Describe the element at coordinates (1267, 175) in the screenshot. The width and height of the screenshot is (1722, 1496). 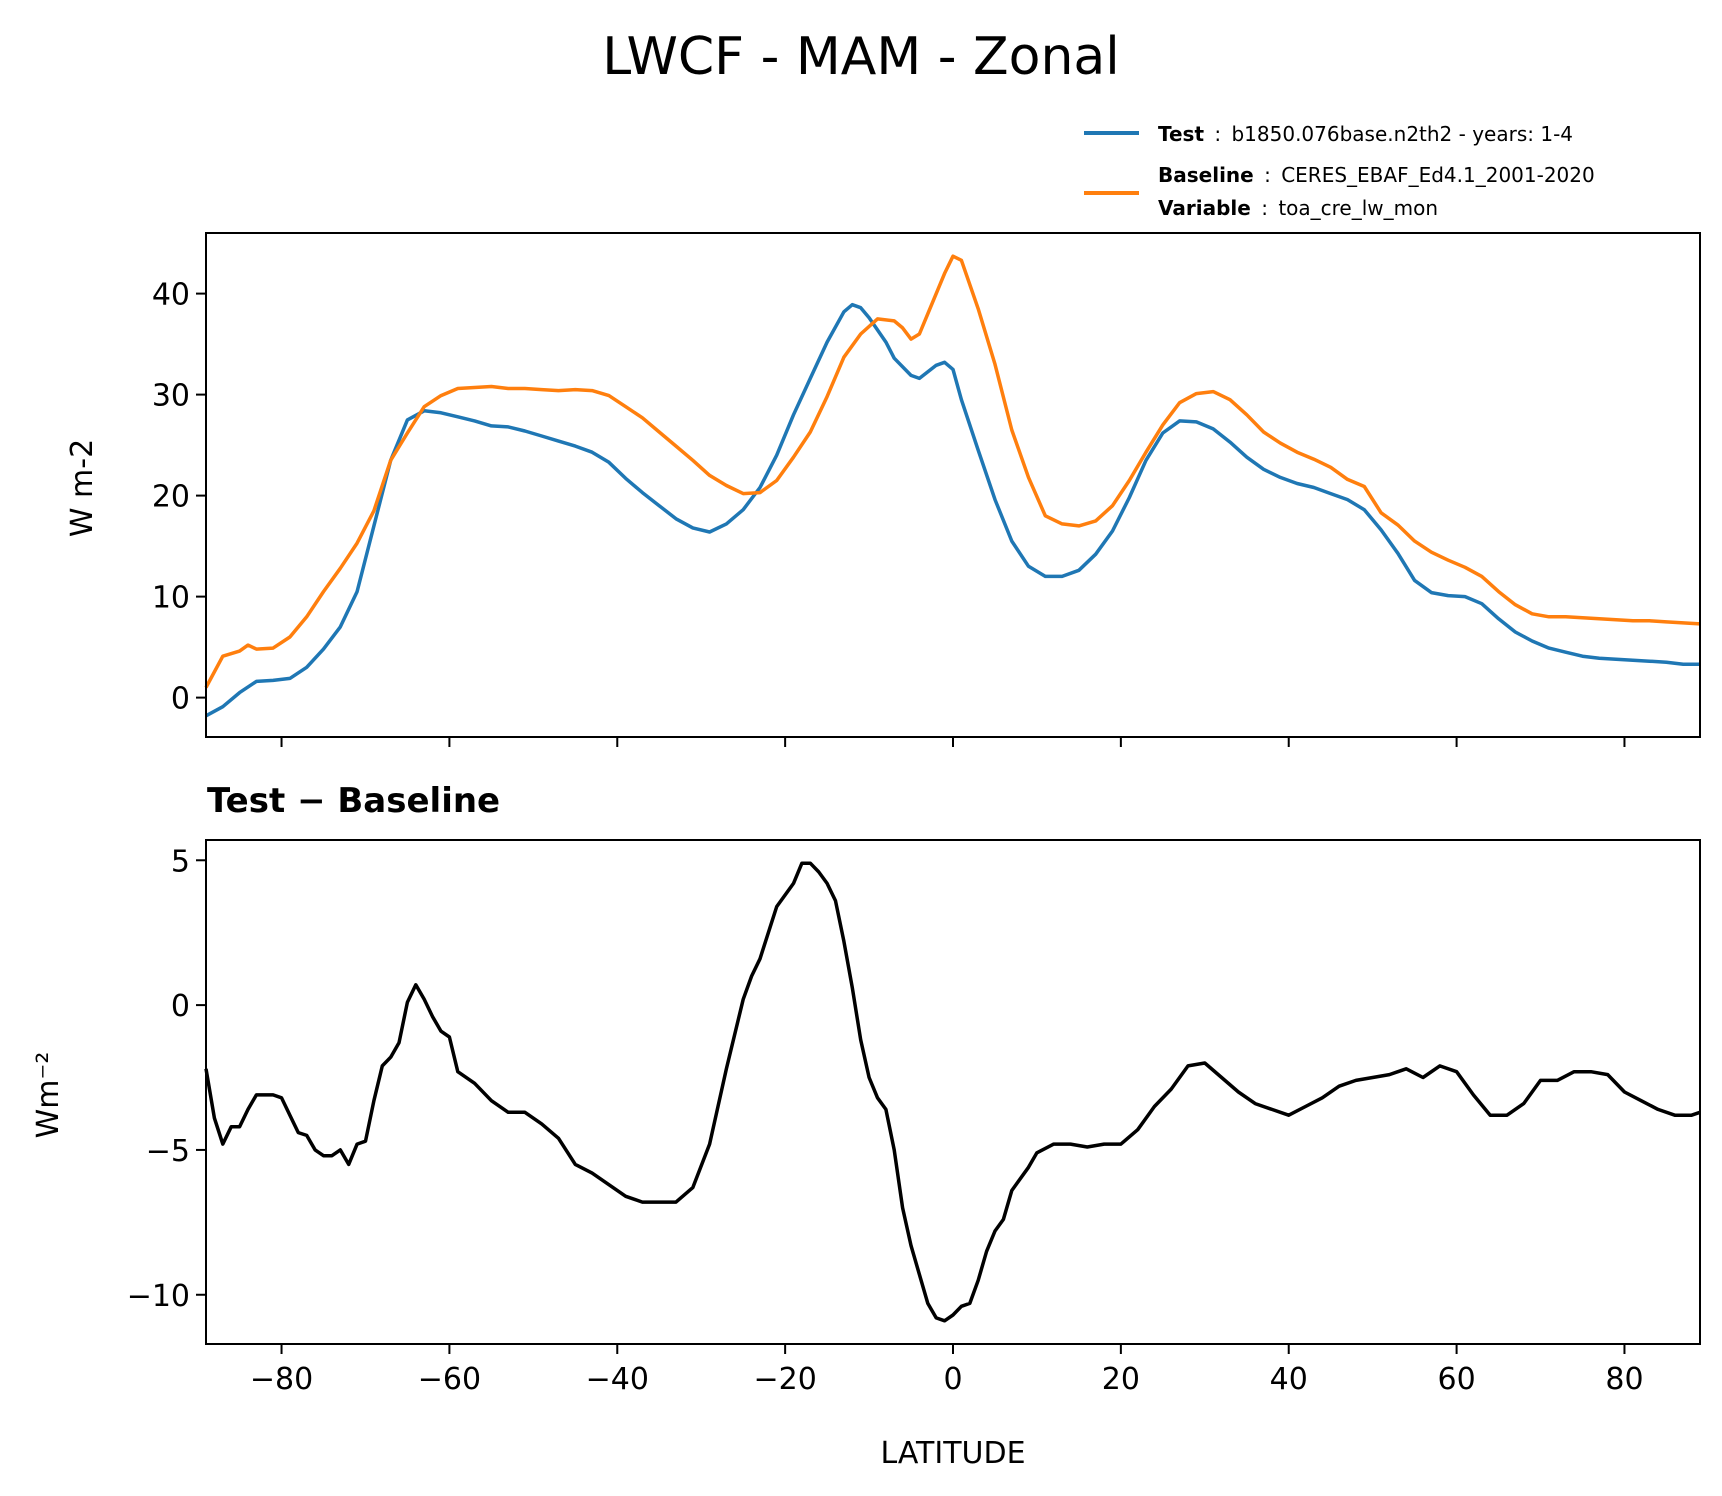
I see `legend-baseline-sep: :` at that location.